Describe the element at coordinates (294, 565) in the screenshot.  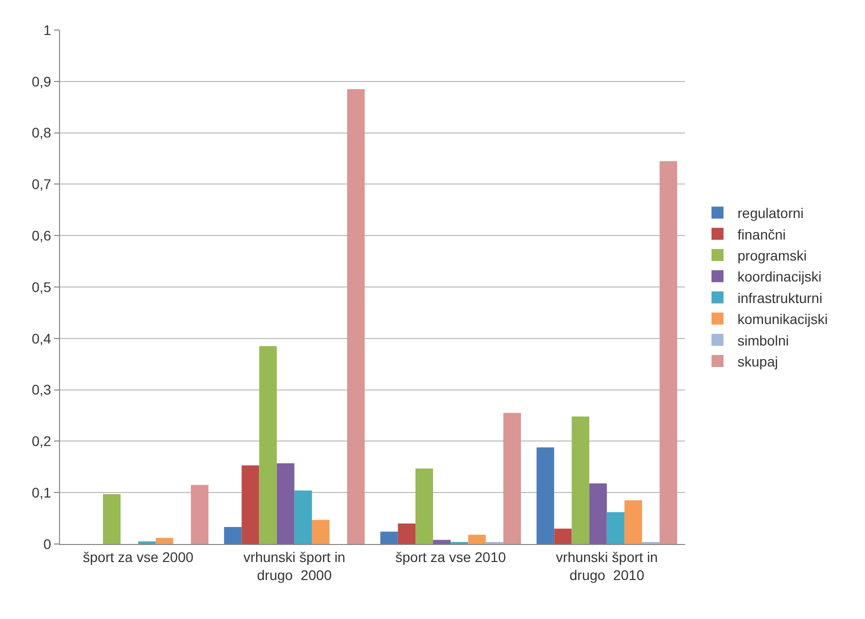
I see `x-tick-label: vrhunski šport in drugo 2000` at that location.